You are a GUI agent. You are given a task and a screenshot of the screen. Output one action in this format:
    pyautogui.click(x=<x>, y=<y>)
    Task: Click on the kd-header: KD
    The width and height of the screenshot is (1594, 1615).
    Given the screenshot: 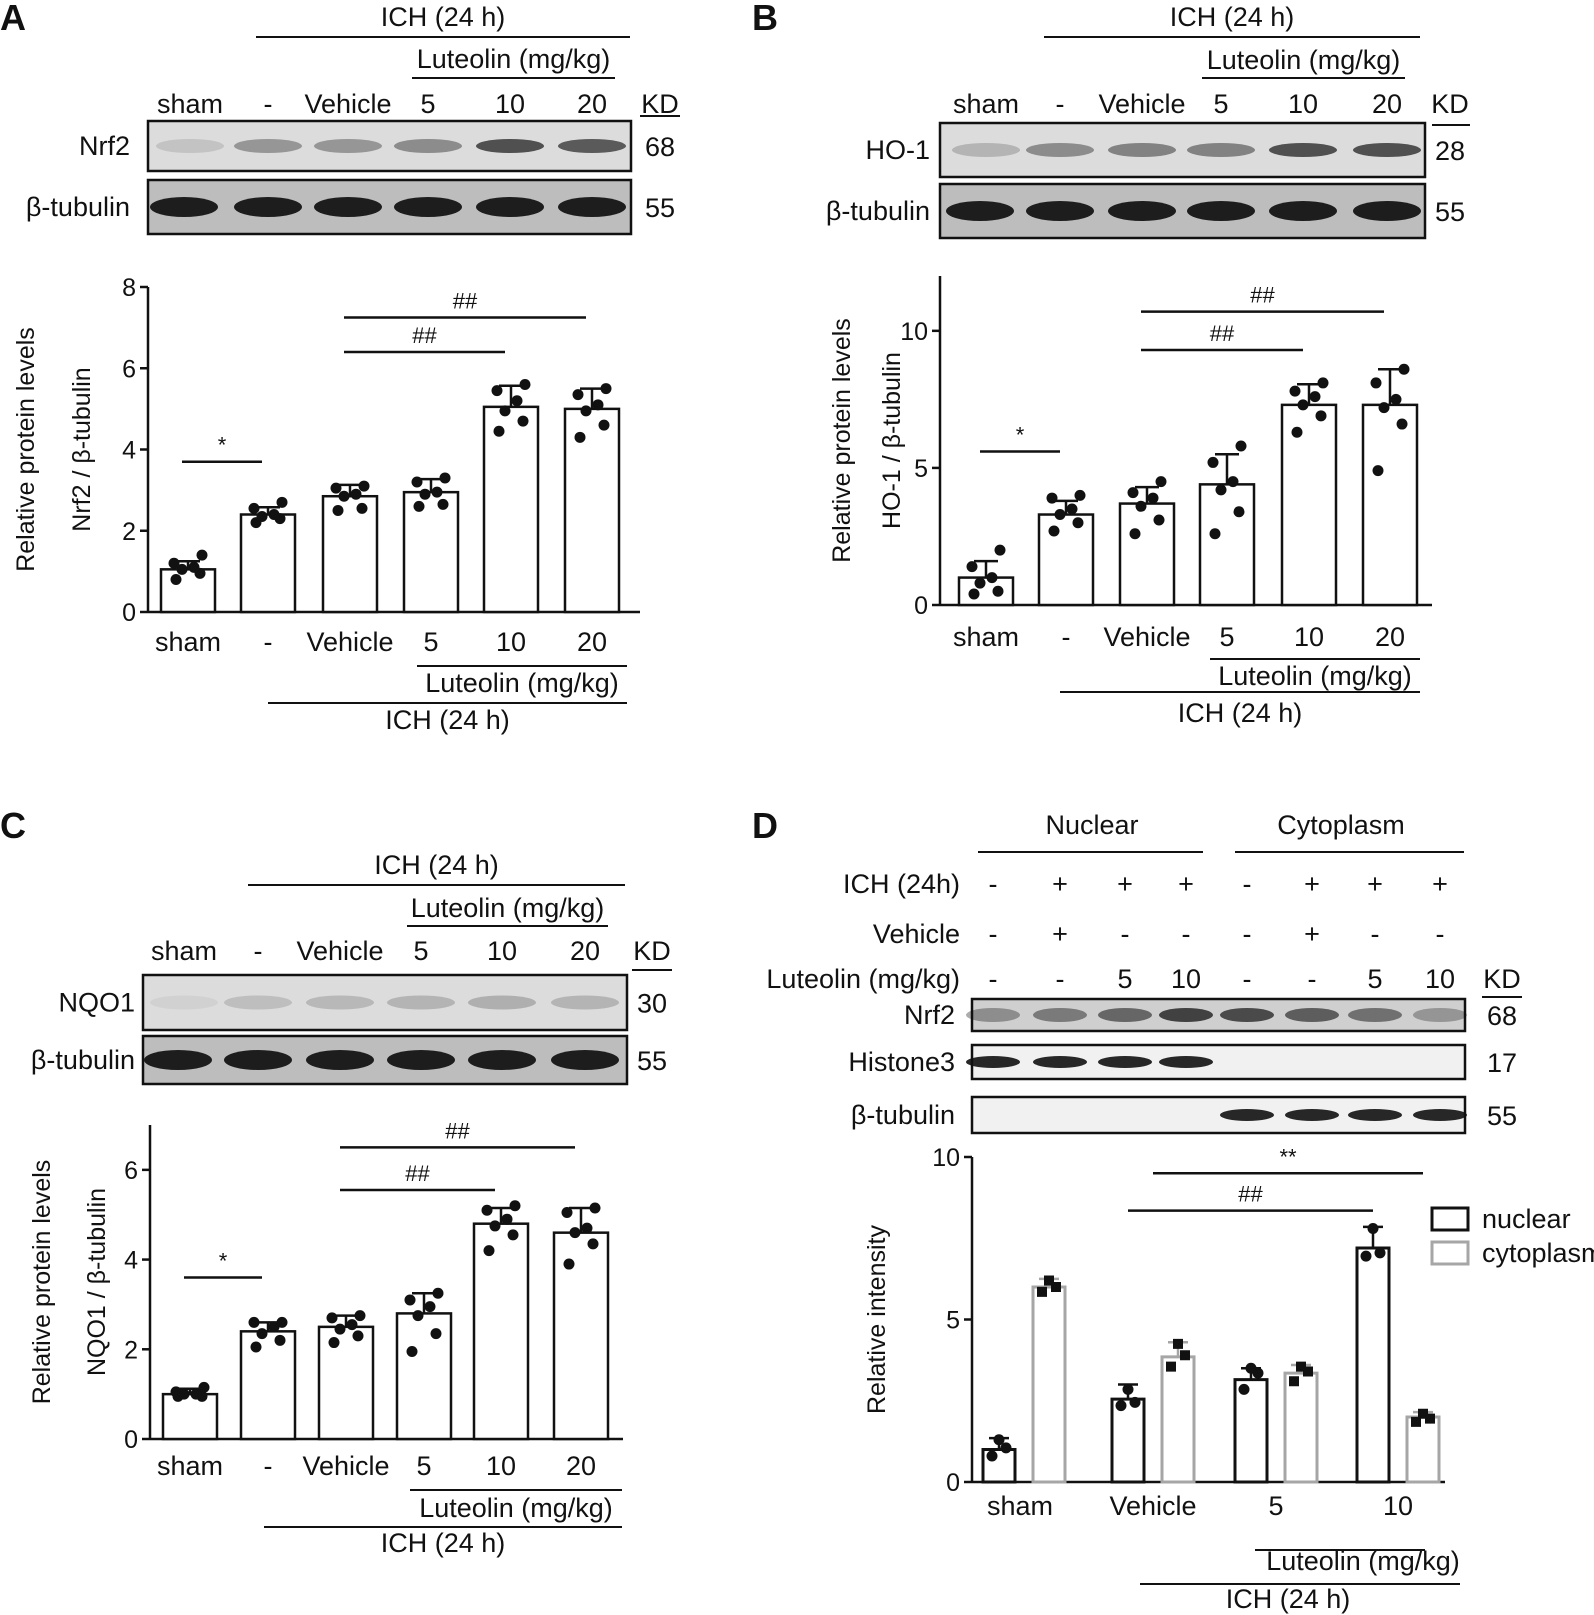 What is the action you would take?
    pyautogui.click(x=1502, y=979)
    